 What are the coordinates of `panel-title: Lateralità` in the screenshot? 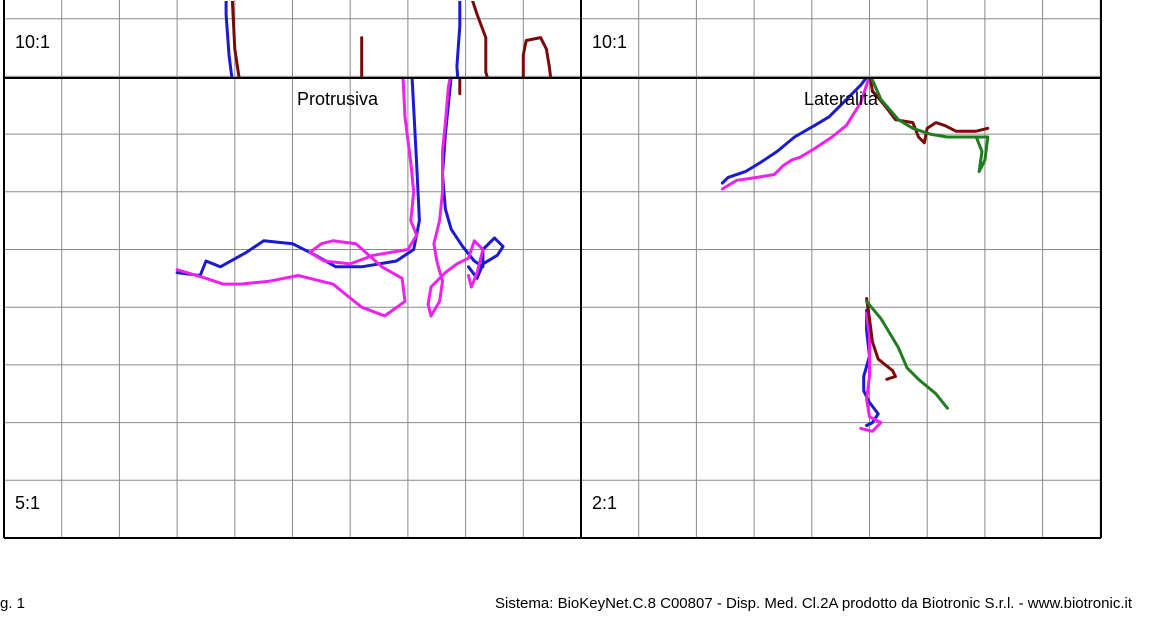 It's located at (841, 99).